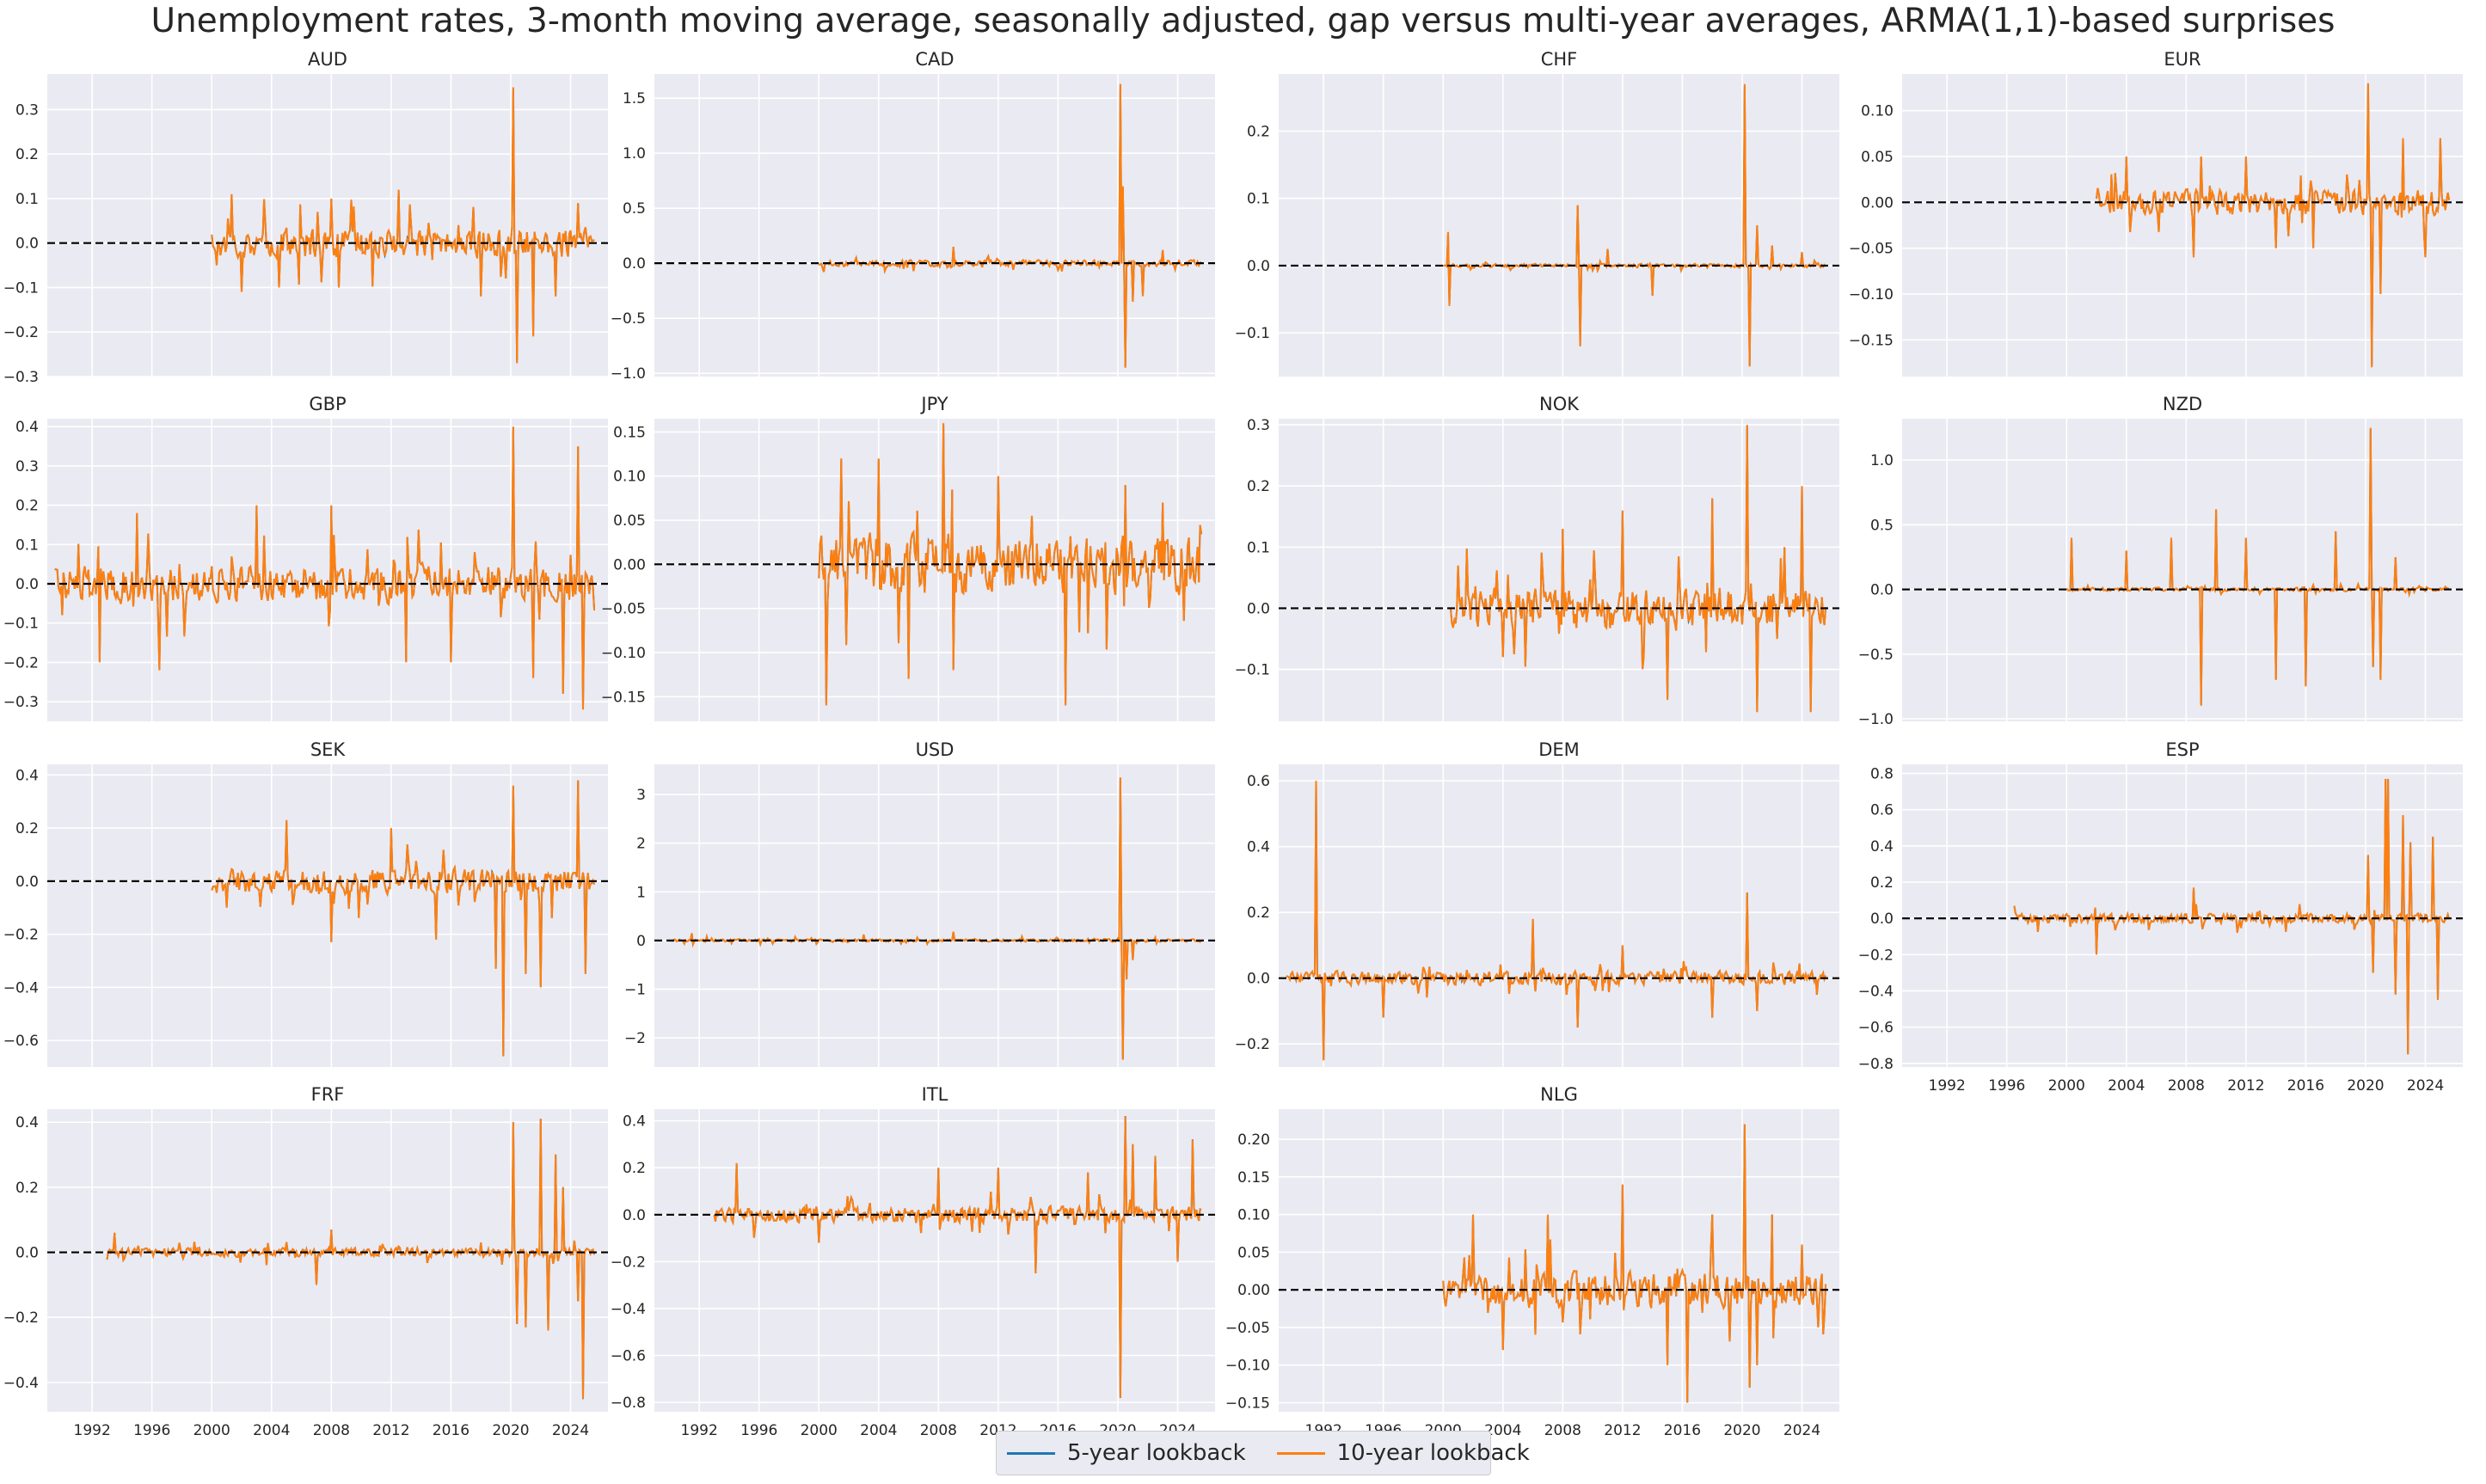  What do you see at coordinates (641, 795) in the screenshot?
I see `y-tick-label: 3` at bounding box center [641, 795].